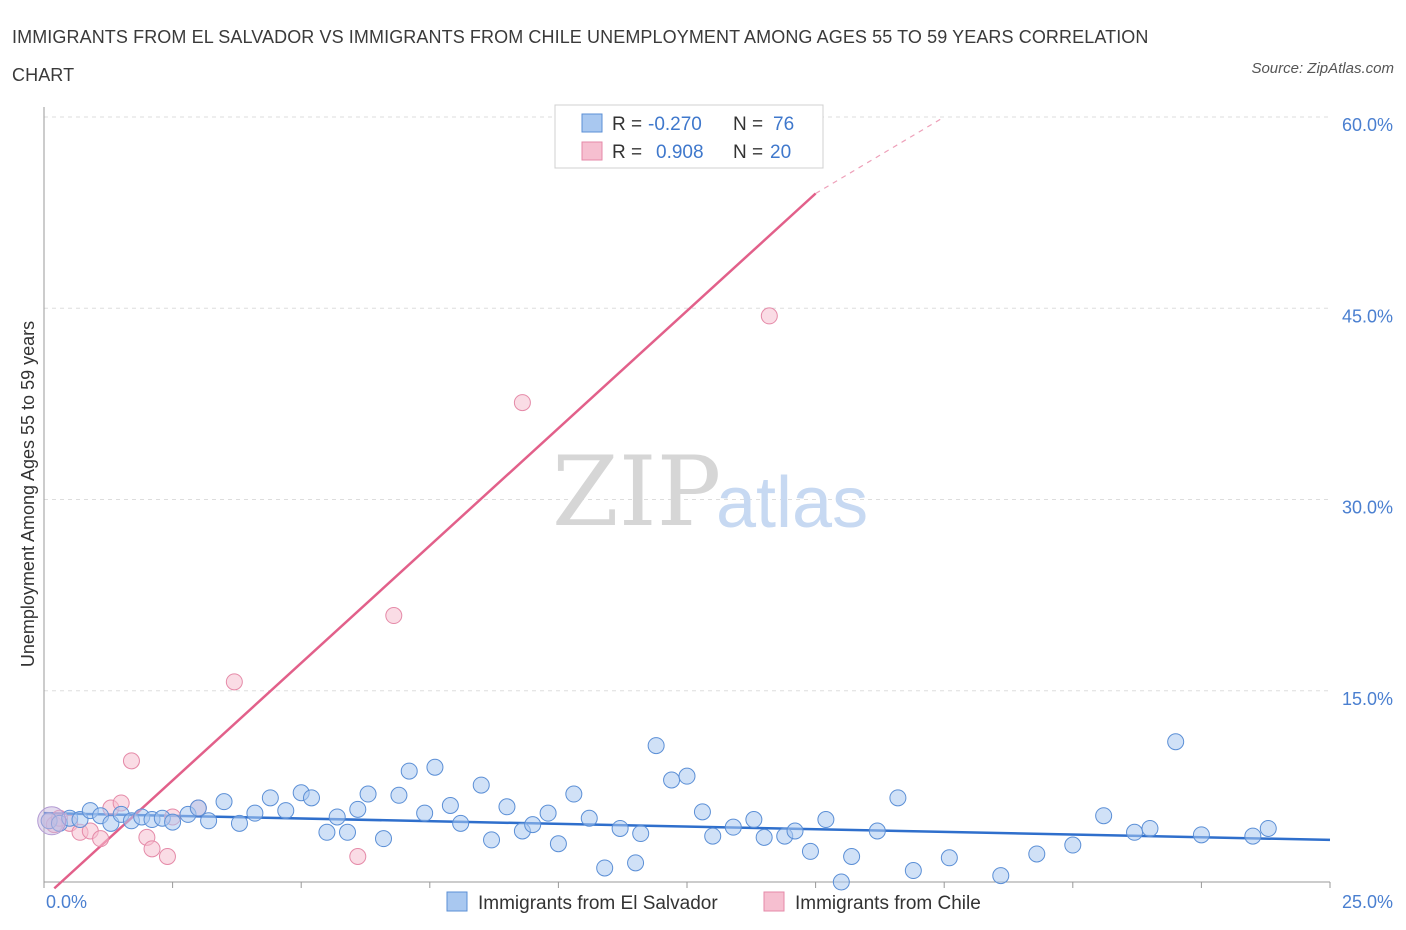  What do you see at coordinates (680, 152) in the screenshot?
I see `legend-r-value-2: 0.908` at bounding box center [680, 152].